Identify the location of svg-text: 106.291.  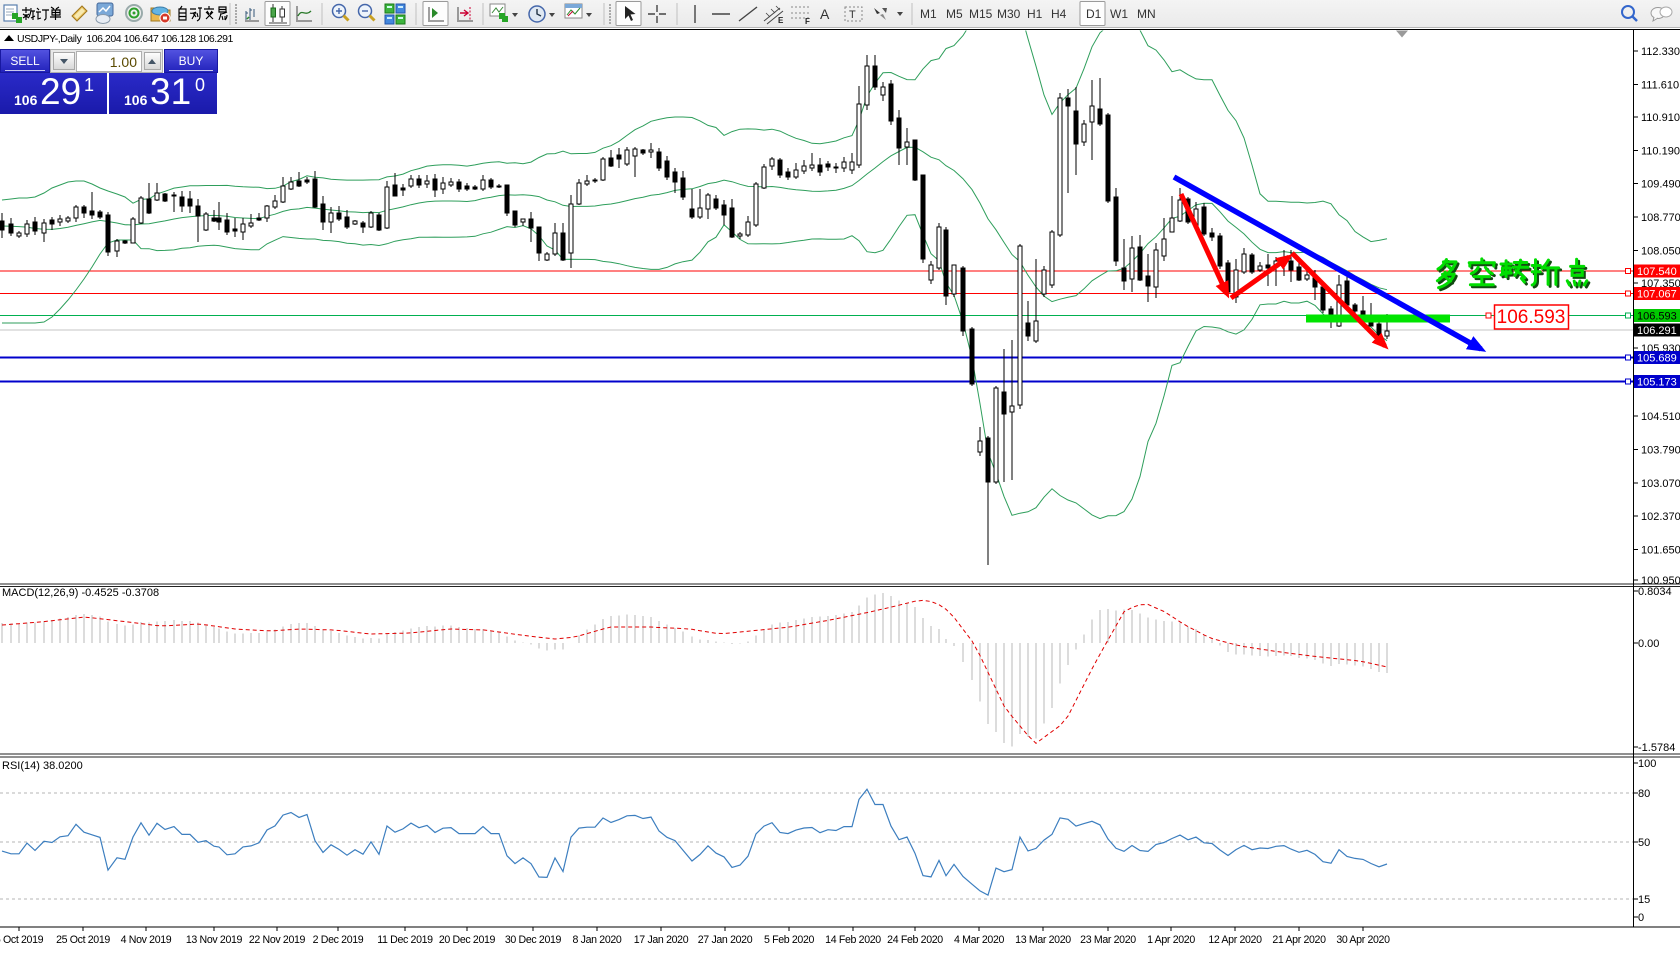
(1657, 331).